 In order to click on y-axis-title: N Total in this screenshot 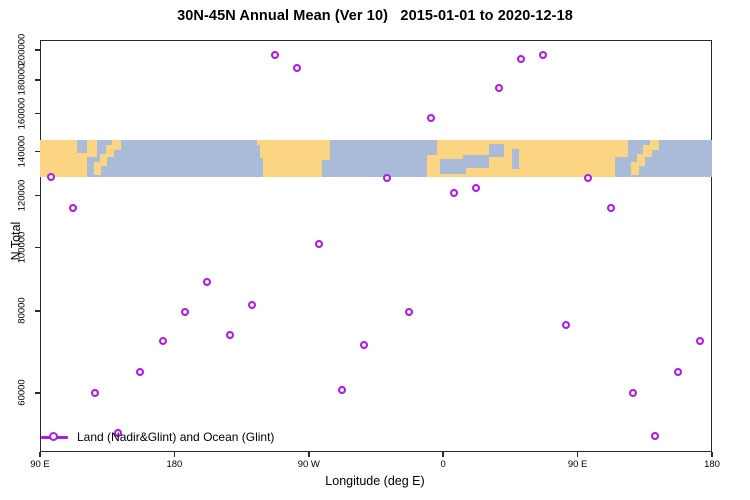, I will do `click(16, 241)`.